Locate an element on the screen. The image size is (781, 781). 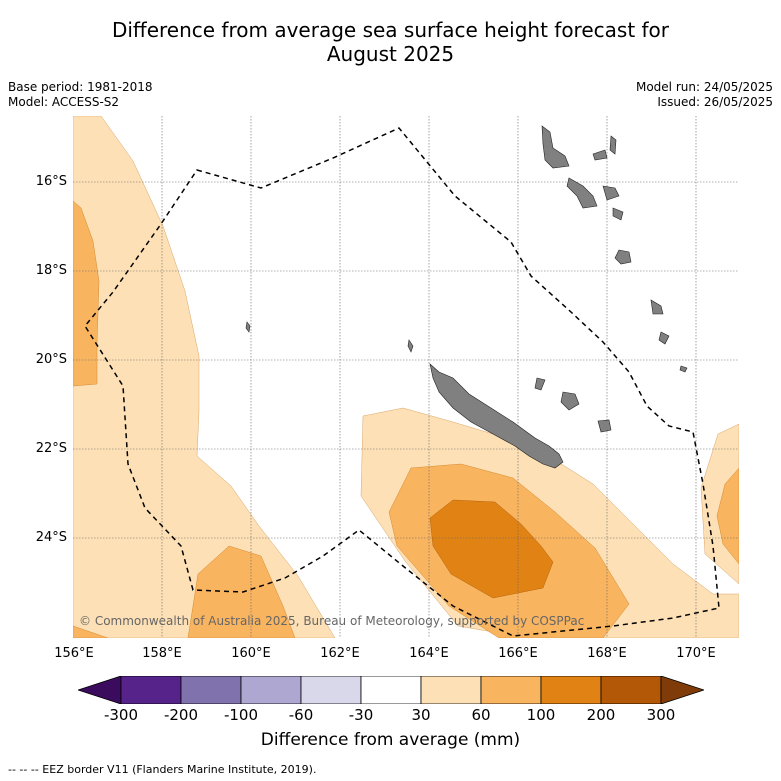
lon-label-164e: 164°E is located at coordinates (429, 653).